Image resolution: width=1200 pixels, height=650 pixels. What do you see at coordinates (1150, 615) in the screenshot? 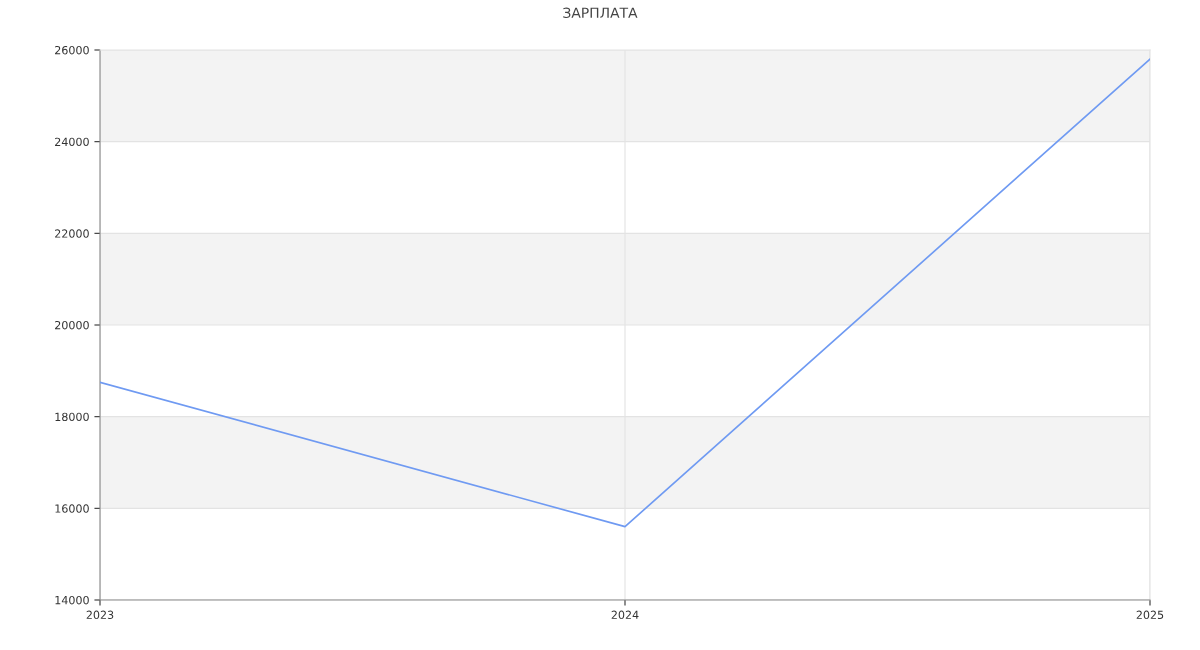
I see `x-tick-label: 2025` at bounding box center [1150, 615].